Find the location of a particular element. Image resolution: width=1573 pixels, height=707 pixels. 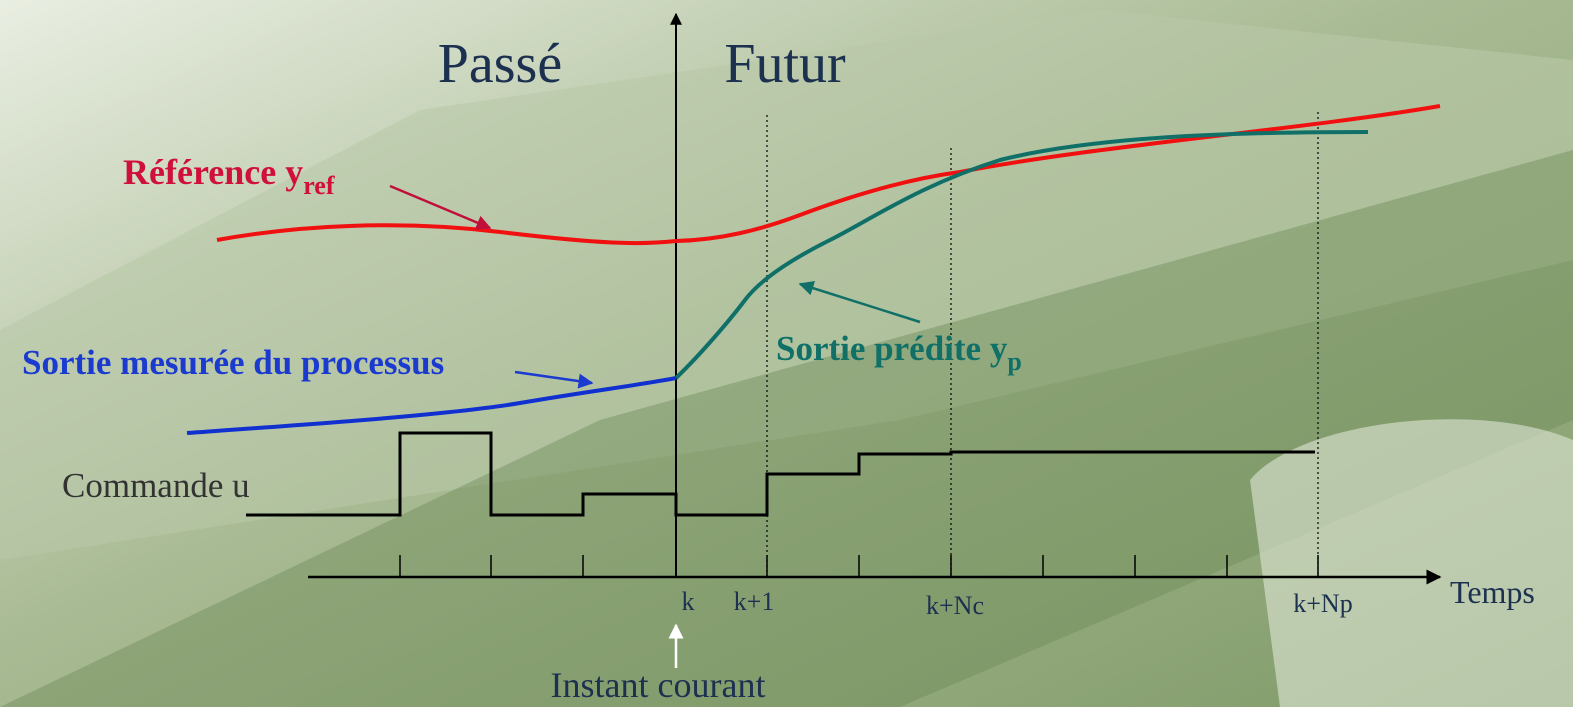

future-label: Futur is located at coordinates (785, 64).